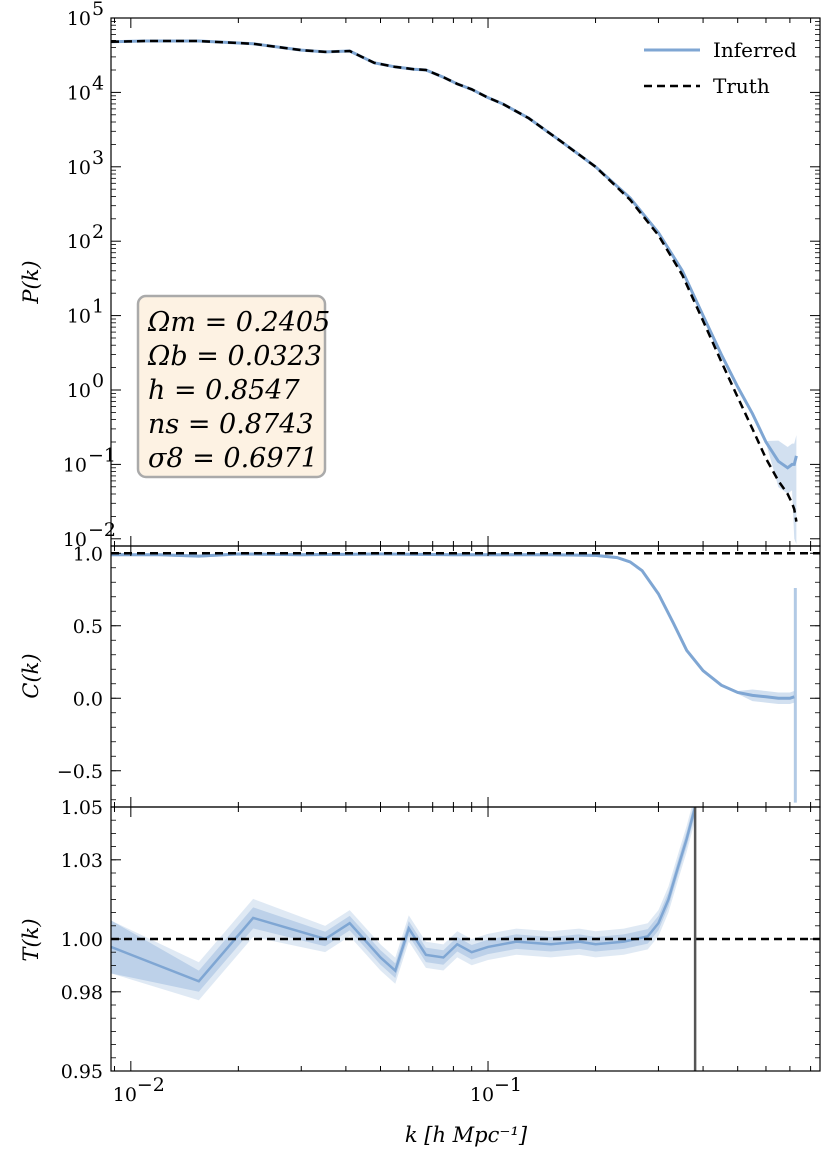 The width and height of the screenshot is (831, 1158). I want to click on x-axis-label: k [h Mpc⁻¹], so click(466, 1135).